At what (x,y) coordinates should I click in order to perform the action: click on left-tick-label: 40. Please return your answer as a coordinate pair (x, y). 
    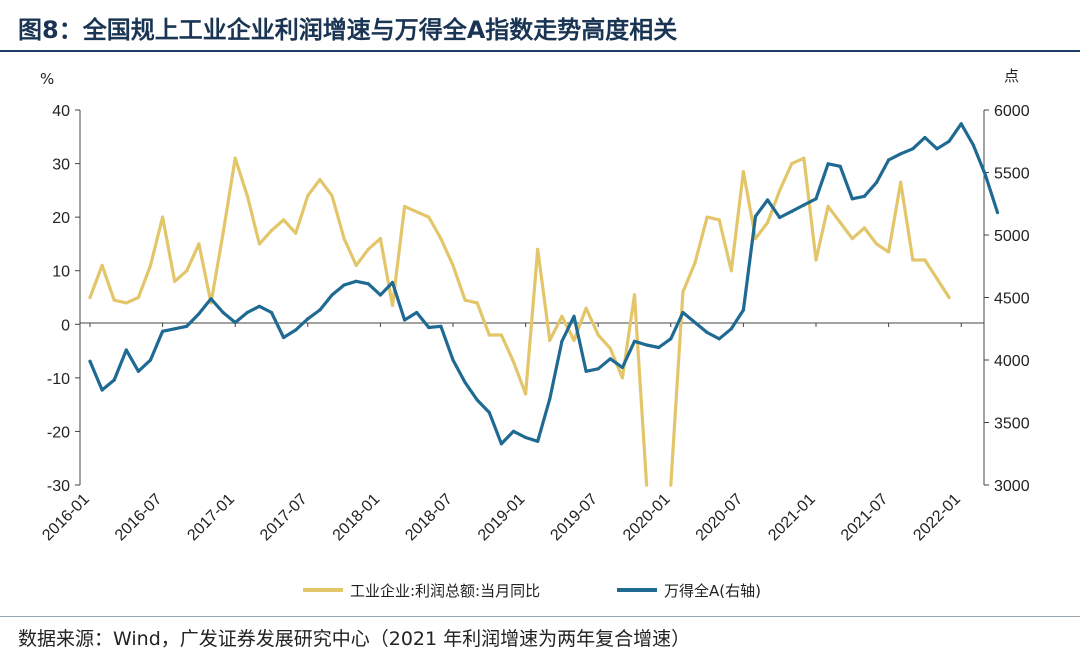
    Looking at the image, I should click on (61, 111).